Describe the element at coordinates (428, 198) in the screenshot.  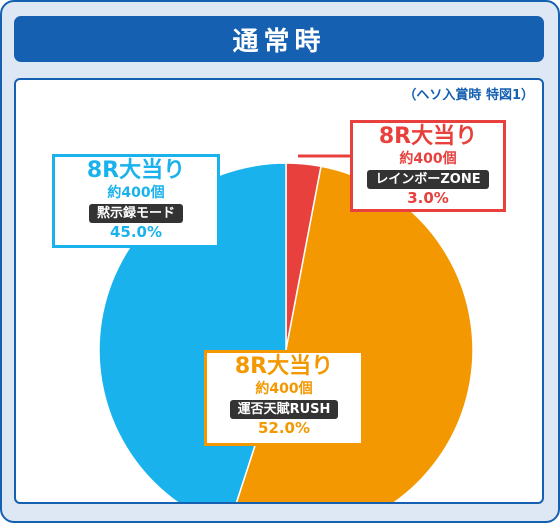
I see `slice-percent: 3.0%` at that location.